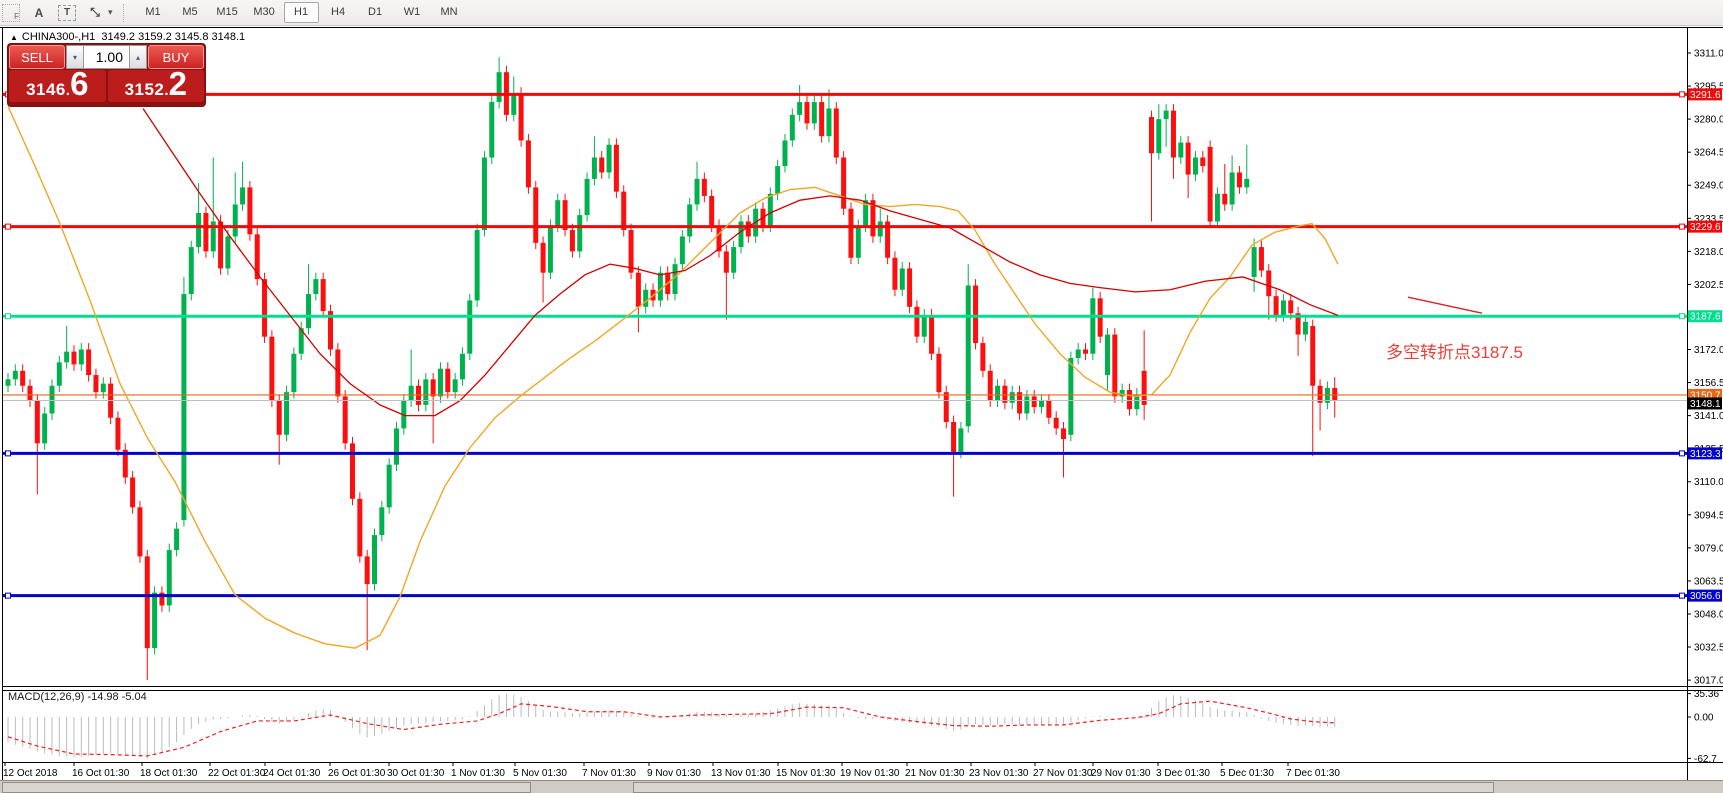 The image size is (1723, 793). Describe the element at coordinates (999, 773) in the screenshot. I see `date-tick-label: 23 Nov 01:30` at that location.